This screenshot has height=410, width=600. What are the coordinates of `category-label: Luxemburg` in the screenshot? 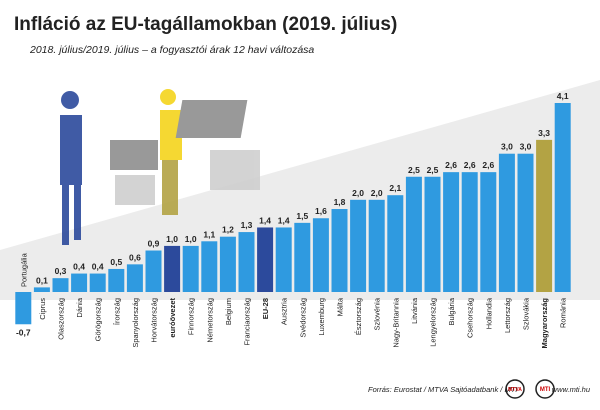 It's located at (321, 317).